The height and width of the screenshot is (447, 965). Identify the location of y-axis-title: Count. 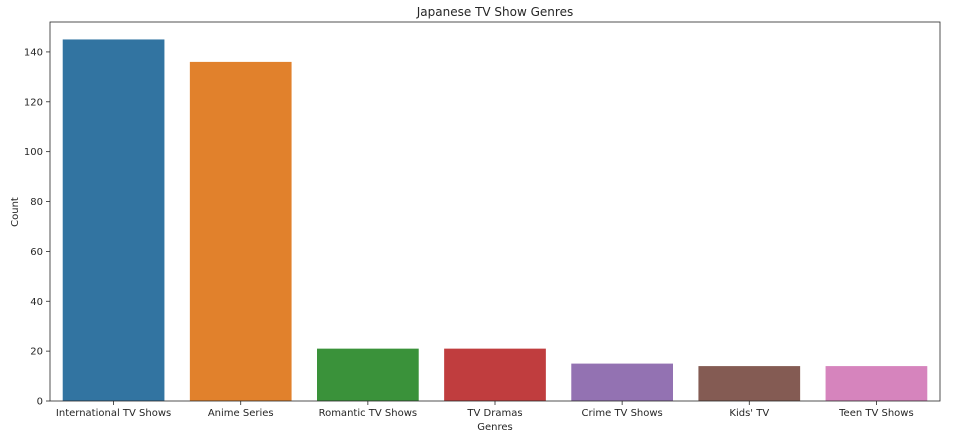
(15, 212).